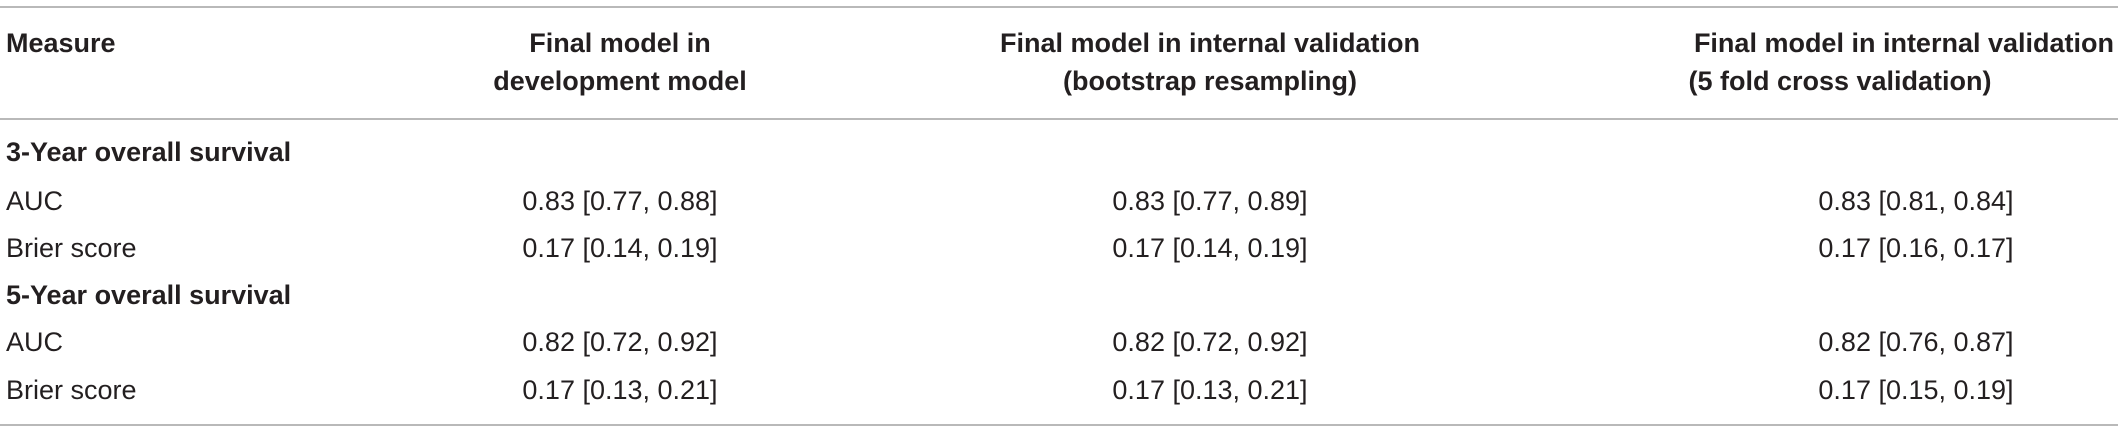 The height and width of the screenshot is (430, 2118). I want to click on section-row: 3-Year overall survival, so click(1059, 148).